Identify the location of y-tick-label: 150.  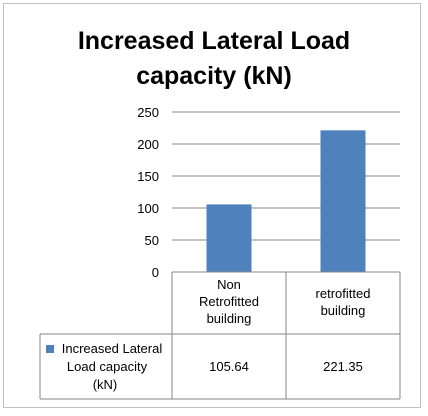
(148, 176).